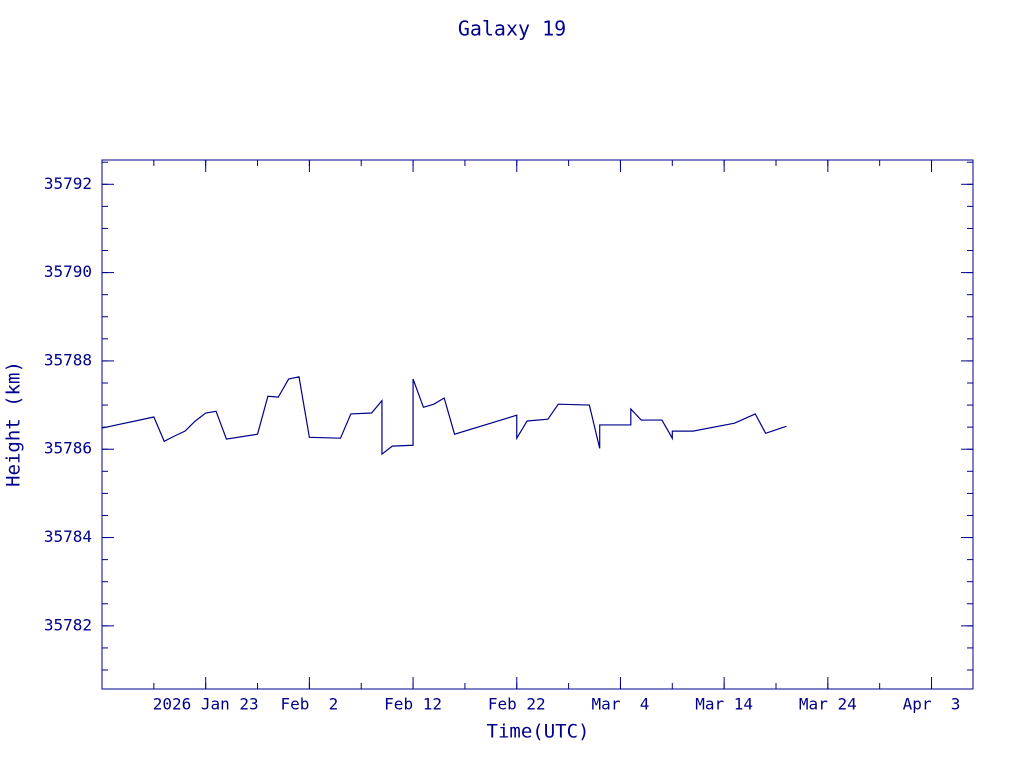 This screenshot has height=768, width=1024. I want to click on y-tick-label: 35788, so click(68, 359).